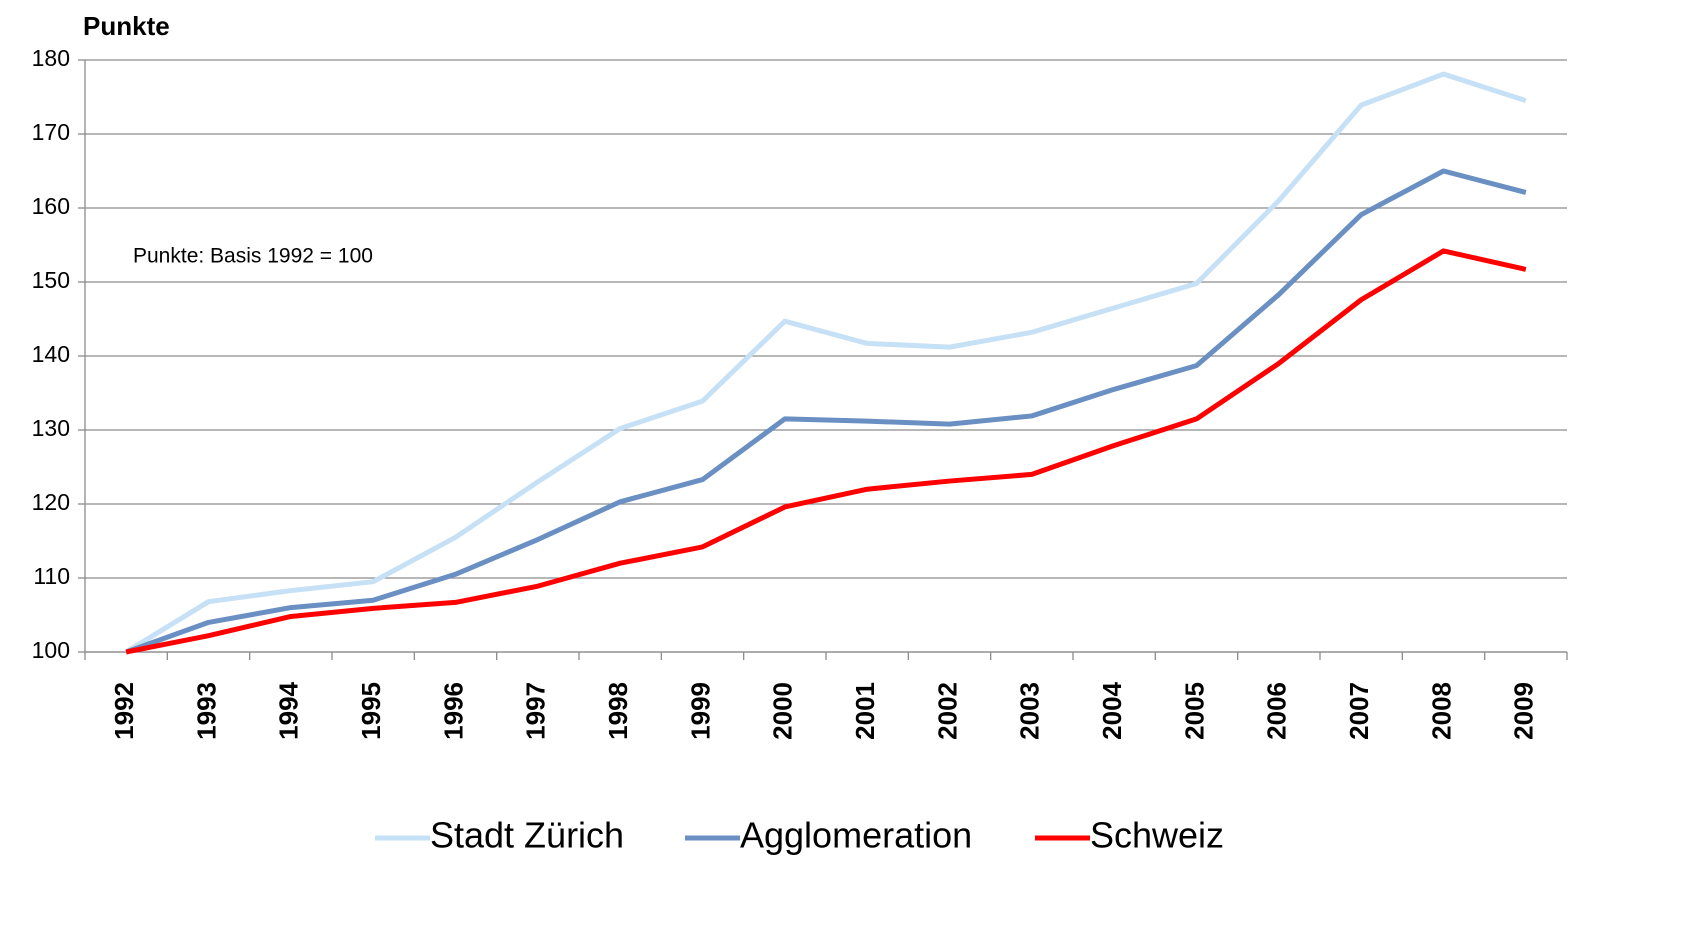 The image size is (1700, 933). I want to click on y-tick-label: 120, so click(51, 502).